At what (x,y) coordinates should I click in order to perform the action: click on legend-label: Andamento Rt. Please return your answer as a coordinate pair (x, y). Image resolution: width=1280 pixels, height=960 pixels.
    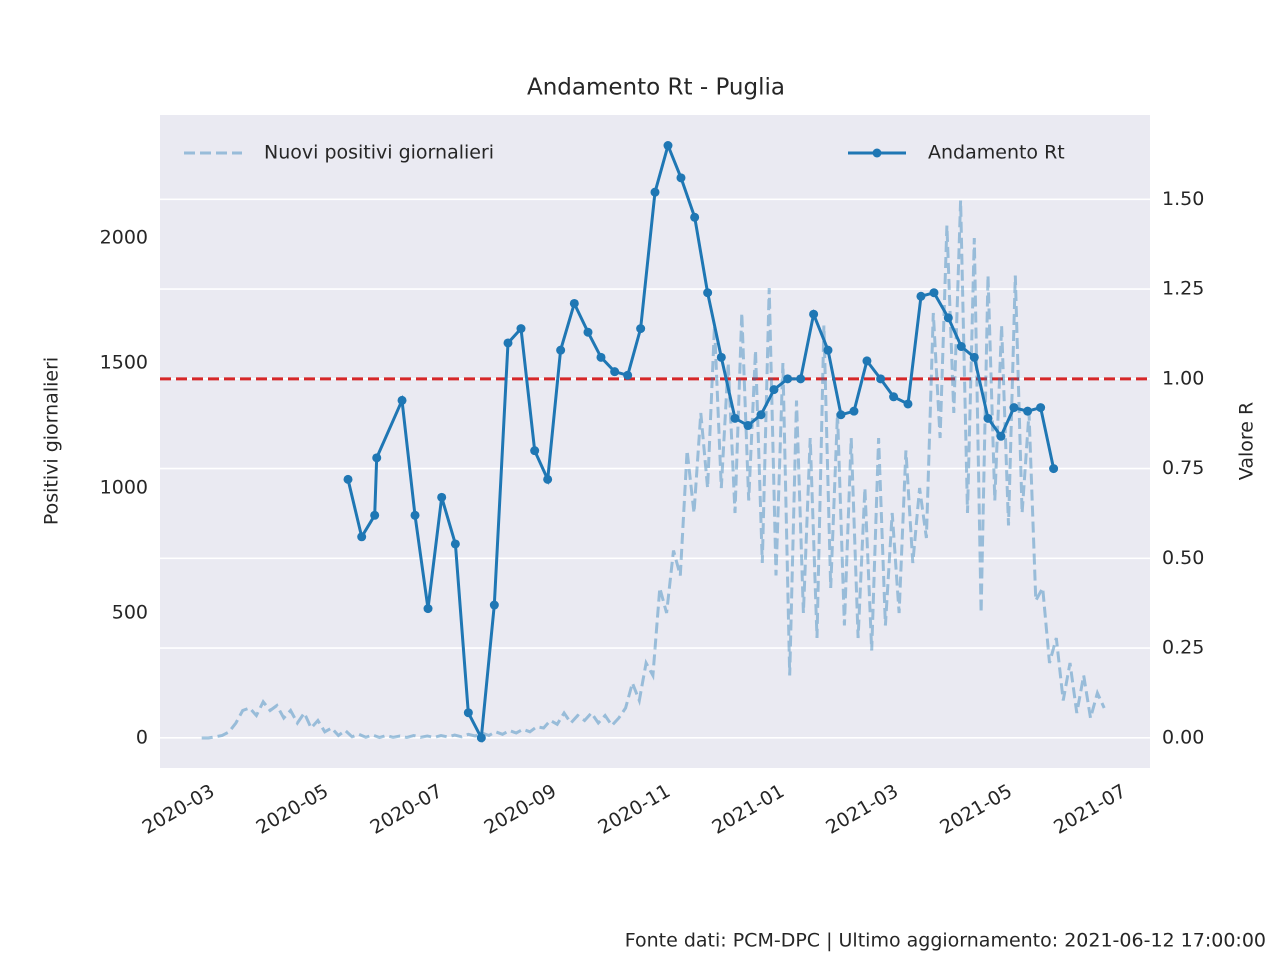
    Looking at the image, I should click on (996, 153).